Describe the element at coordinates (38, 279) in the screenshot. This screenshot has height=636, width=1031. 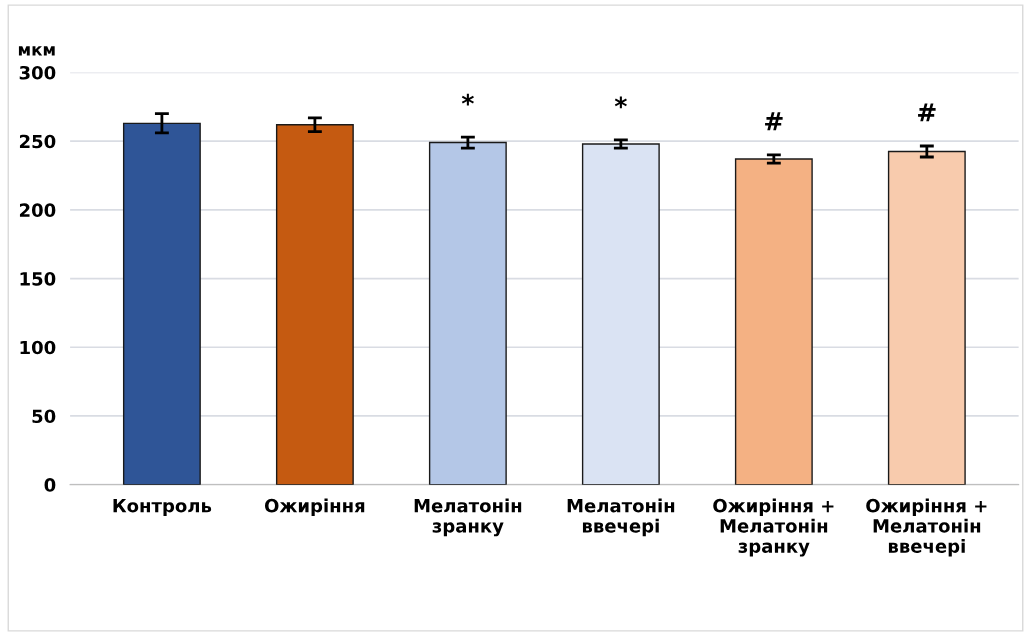
I see `y-tick-label: 150` at that location.